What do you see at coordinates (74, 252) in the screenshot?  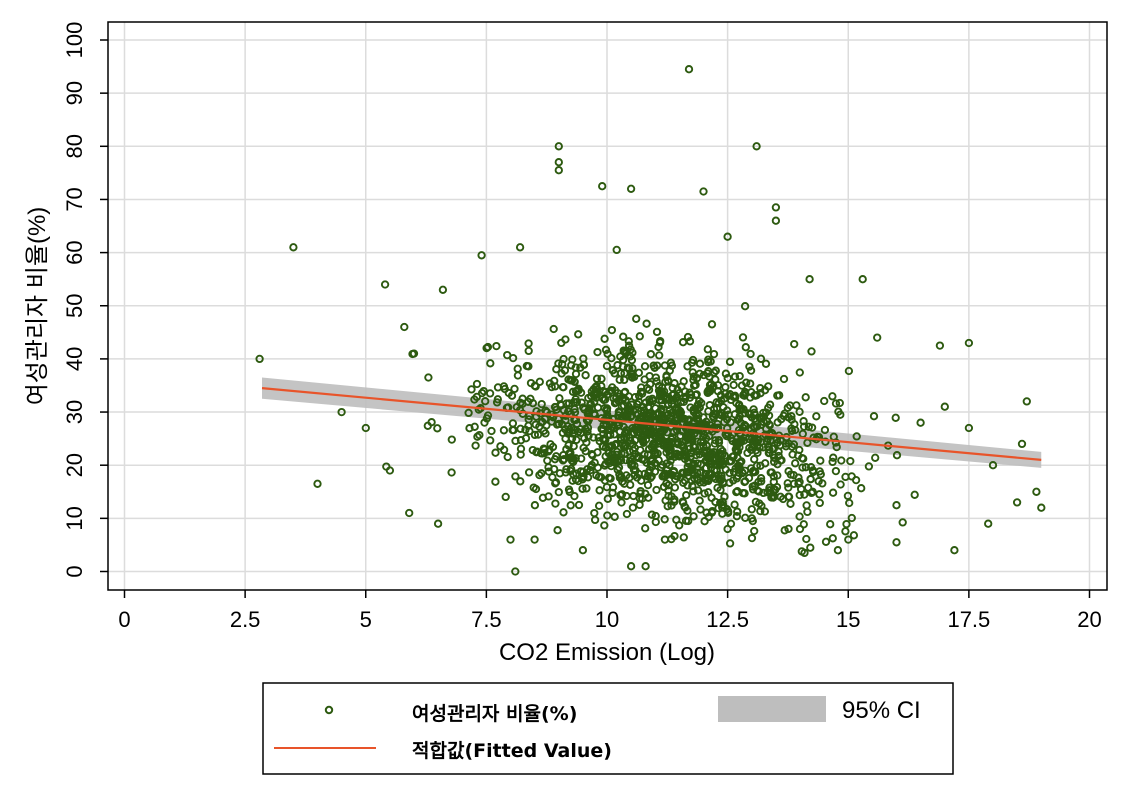 I see `y-tick-label: 60` at bounding box center [74, 252].